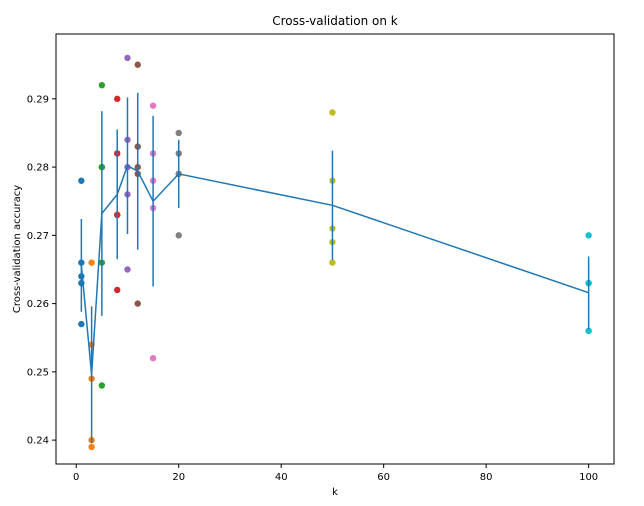 The height and width of the screenshot is (506, 644). What do you see at coordinates (588, 477) in the screenshot?
I see `x-tick-label: 100` at bounding box center [588, 477].